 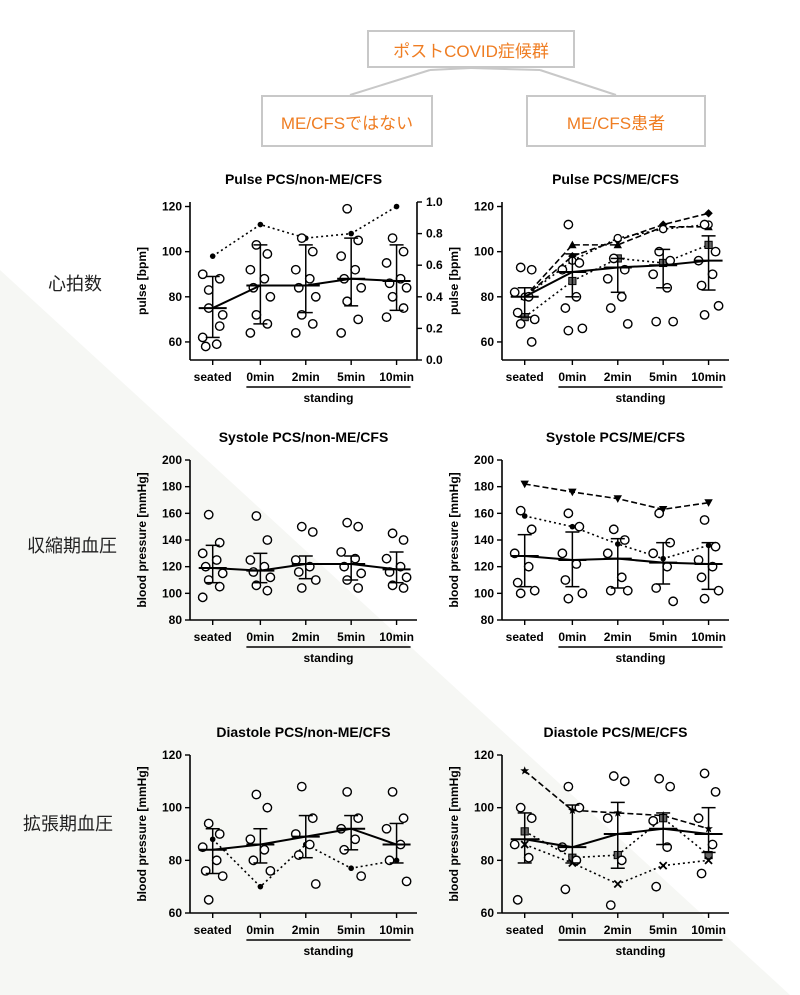 What do you see at coordinates (708, 637) in the screenshot?
I see `chart3-xtick-label: 10min` at bounding box center [708, 637].